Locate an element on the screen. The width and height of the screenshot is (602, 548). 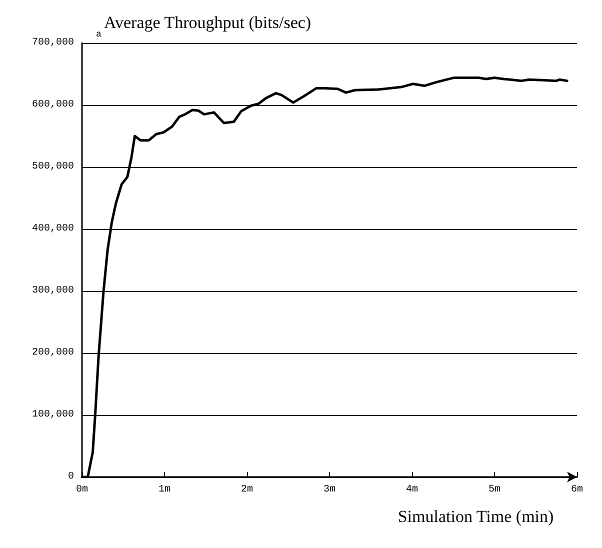
y-tick-label: 0 is located at coordinates (71, 477).